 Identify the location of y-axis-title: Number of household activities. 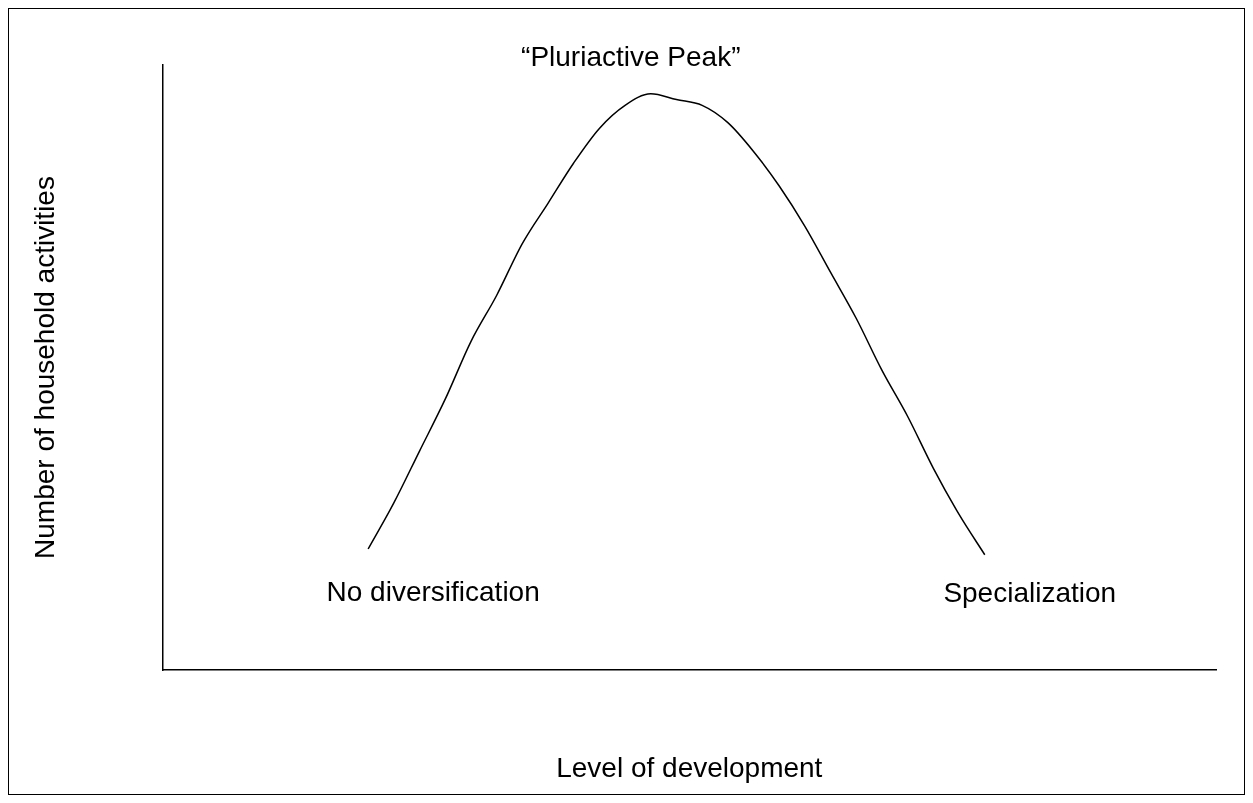
(44, 367).